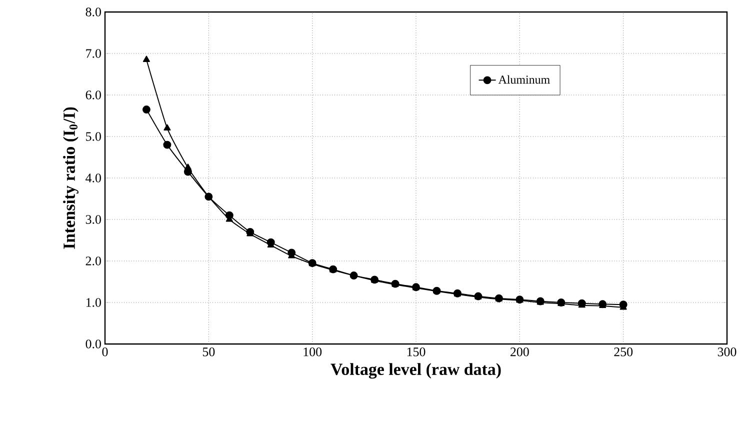  What do you see at coordinates (313, 352) in the screenshot?
I see `x-tick-label: 100` at bounding box center [313, 352].